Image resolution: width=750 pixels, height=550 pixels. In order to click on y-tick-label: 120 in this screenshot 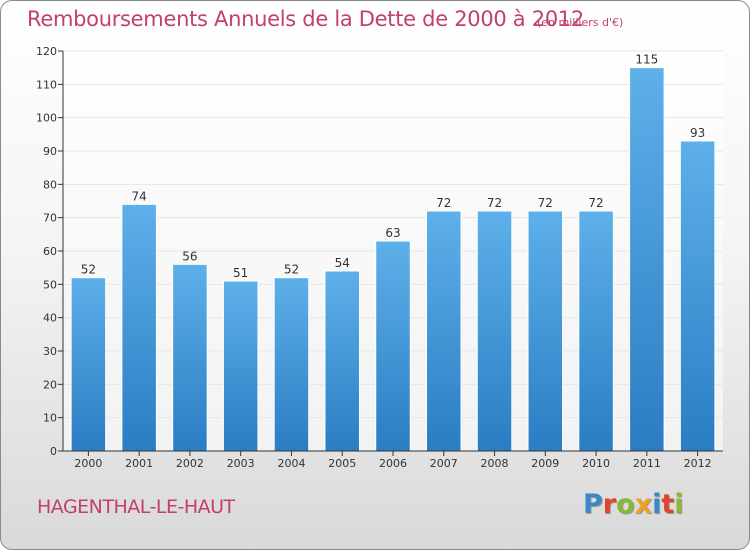, I will do `click(46, 51)`.